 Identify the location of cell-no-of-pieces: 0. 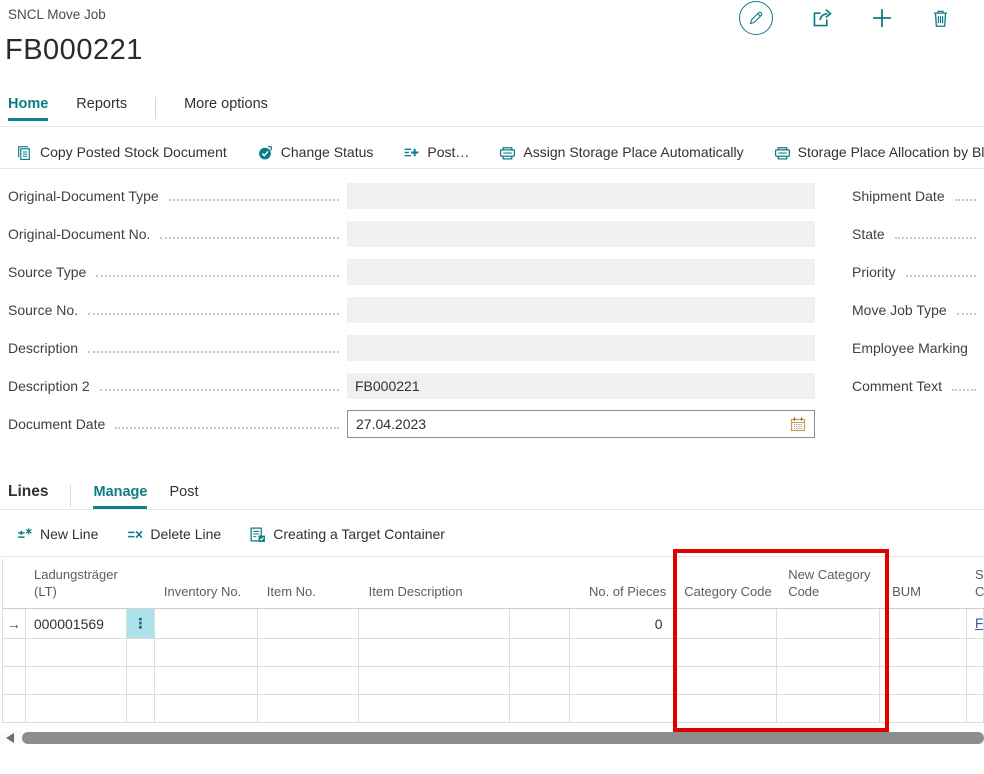
(622, 624).